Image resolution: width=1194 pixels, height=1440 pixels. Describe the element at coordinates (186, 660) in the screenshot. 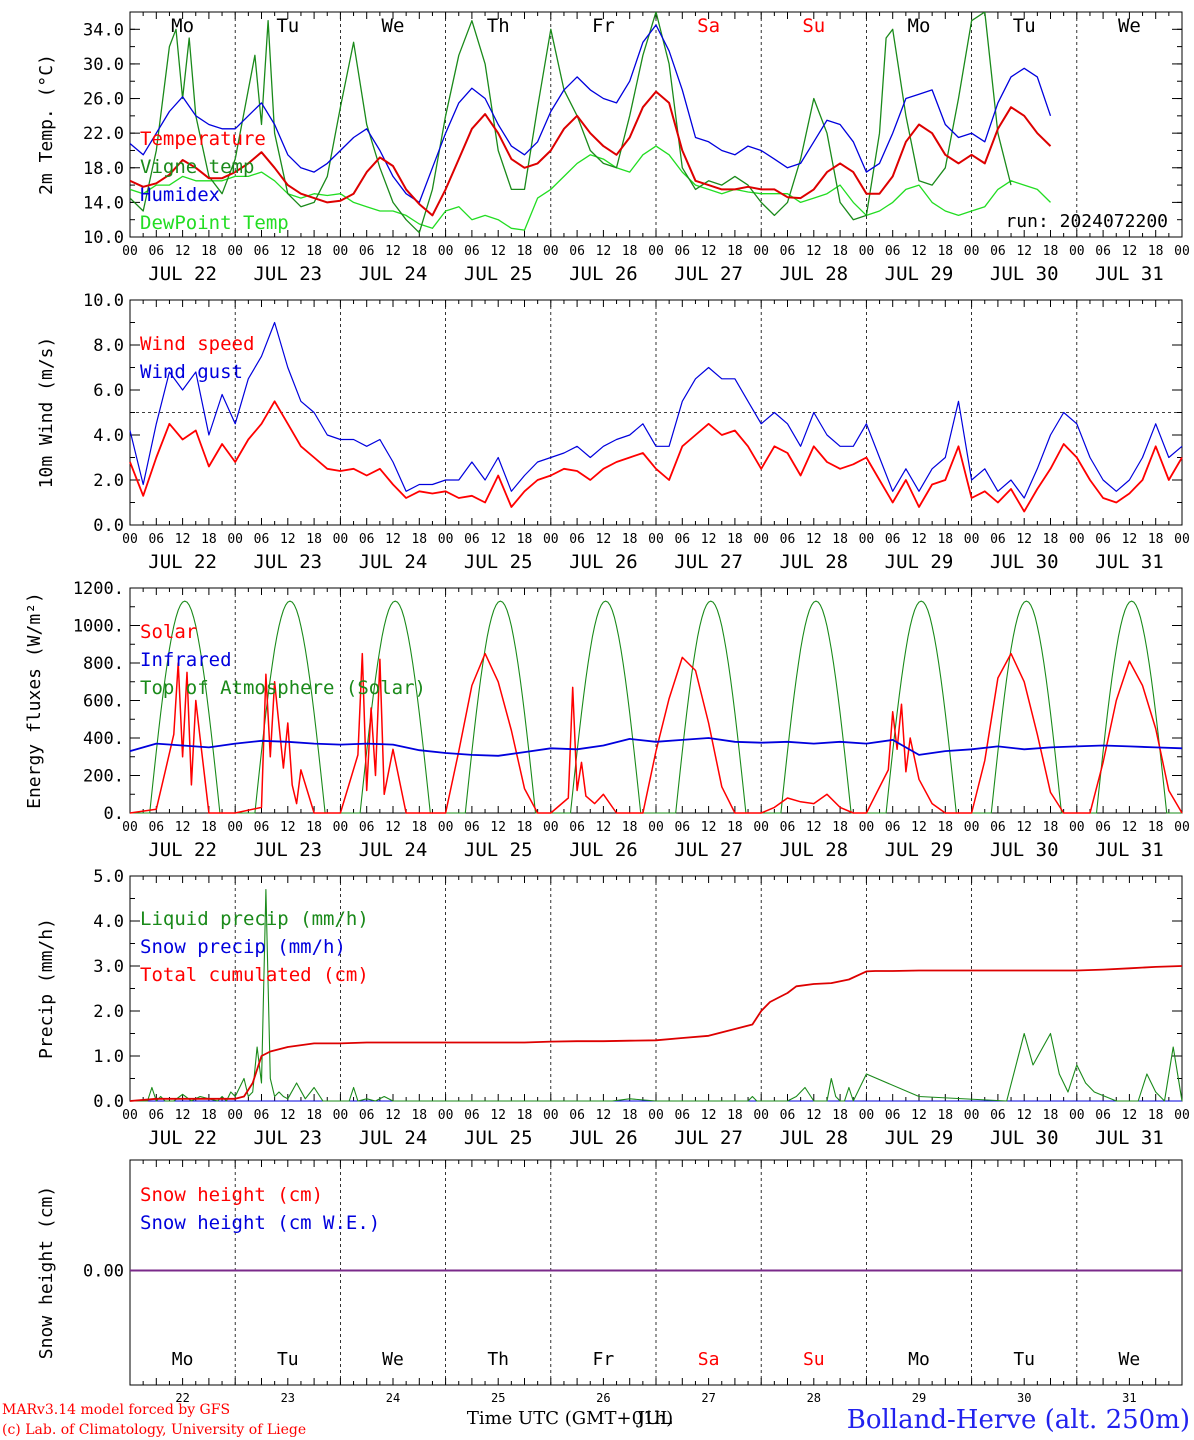

I see `legend-entry: Infrared` at that location.